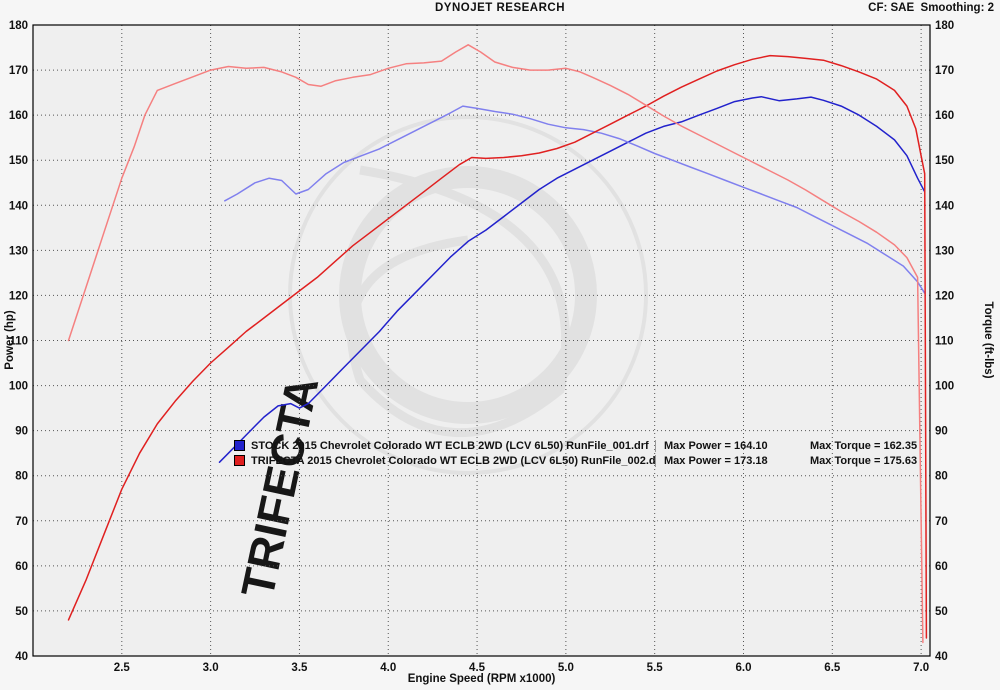 This screenshot has width=1000, height=690. Describe the element at coordinates (921, 668) in the screenshot. I see `rpm-tick-label: 7.0` at that location.